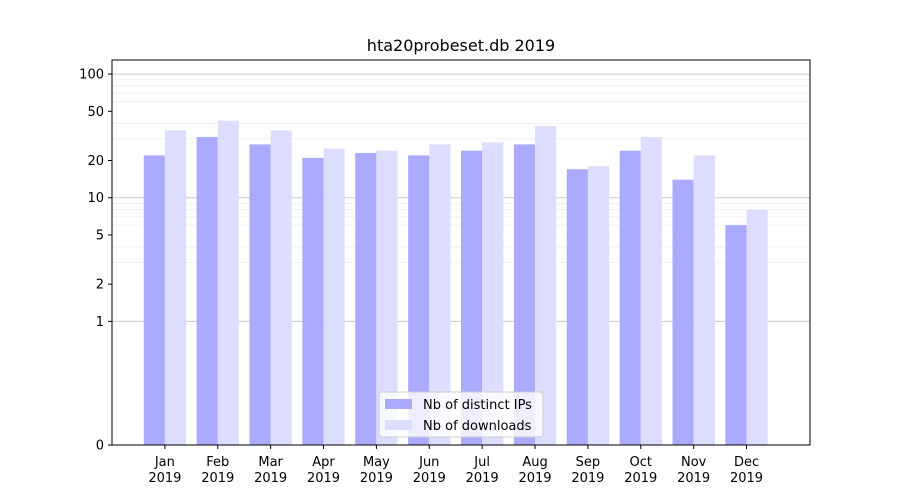  What do you see at coordinates (100, 235) in the screenshot?
I see `y-tick-label: 5` at bounding box center [100, 235].